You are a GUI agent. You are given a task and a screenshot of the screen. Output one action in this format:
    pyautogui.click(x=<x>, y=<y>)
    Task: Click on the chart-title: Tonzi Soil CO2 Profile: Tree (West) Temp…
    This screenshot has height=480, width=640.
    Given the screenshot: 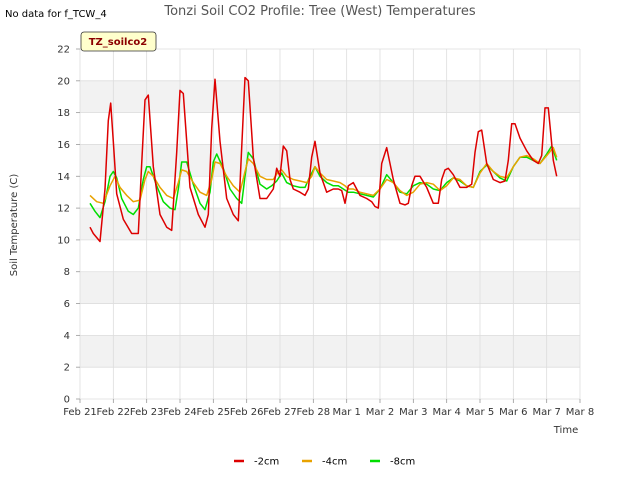 What is the action you would take?
    pyautogui.click(x=319, y=11)
    